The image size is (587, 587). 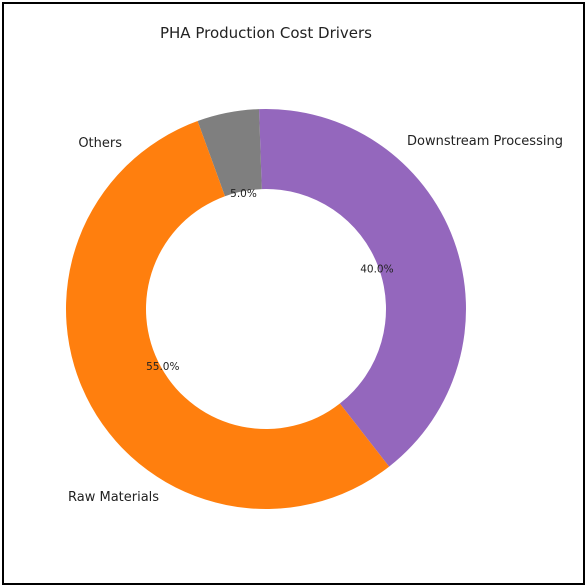 What do you see at coordinates (162, 367) in the screenshot?
I see `pct-label-raw-materials: 55.0%` at bounding box center [162, 367].